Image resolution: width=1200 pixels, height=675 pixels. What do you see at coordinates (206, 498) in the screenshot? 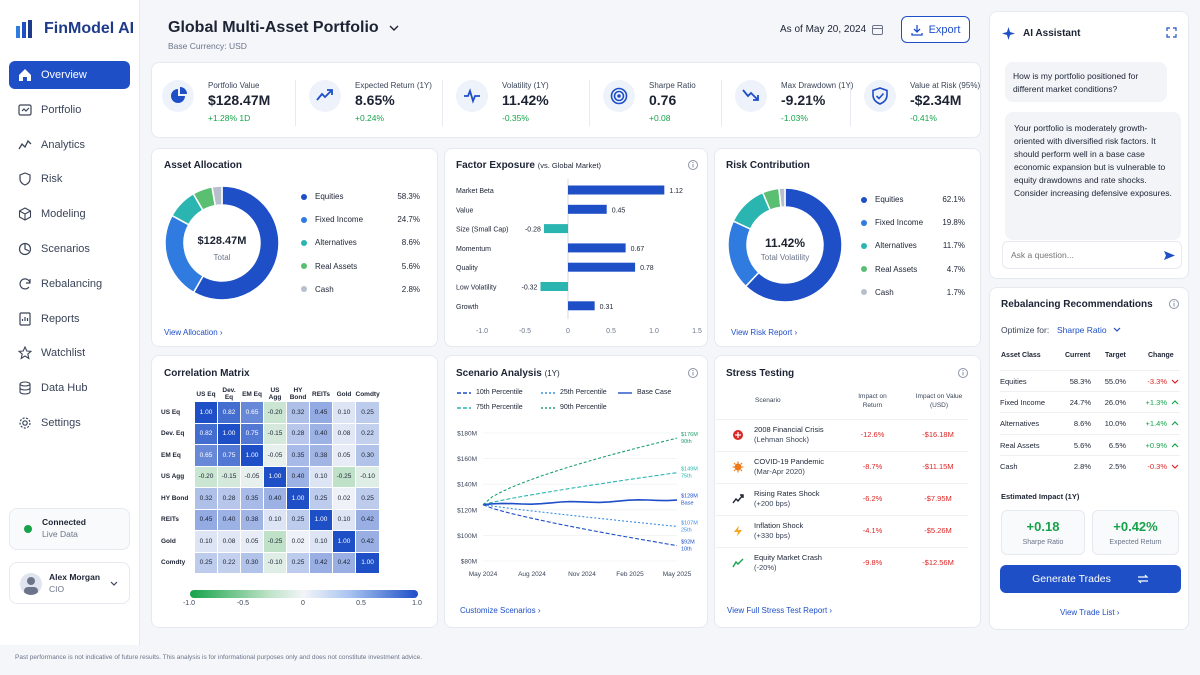
I see `correlation-cell: 0.32` at bounding box center [206, 498].